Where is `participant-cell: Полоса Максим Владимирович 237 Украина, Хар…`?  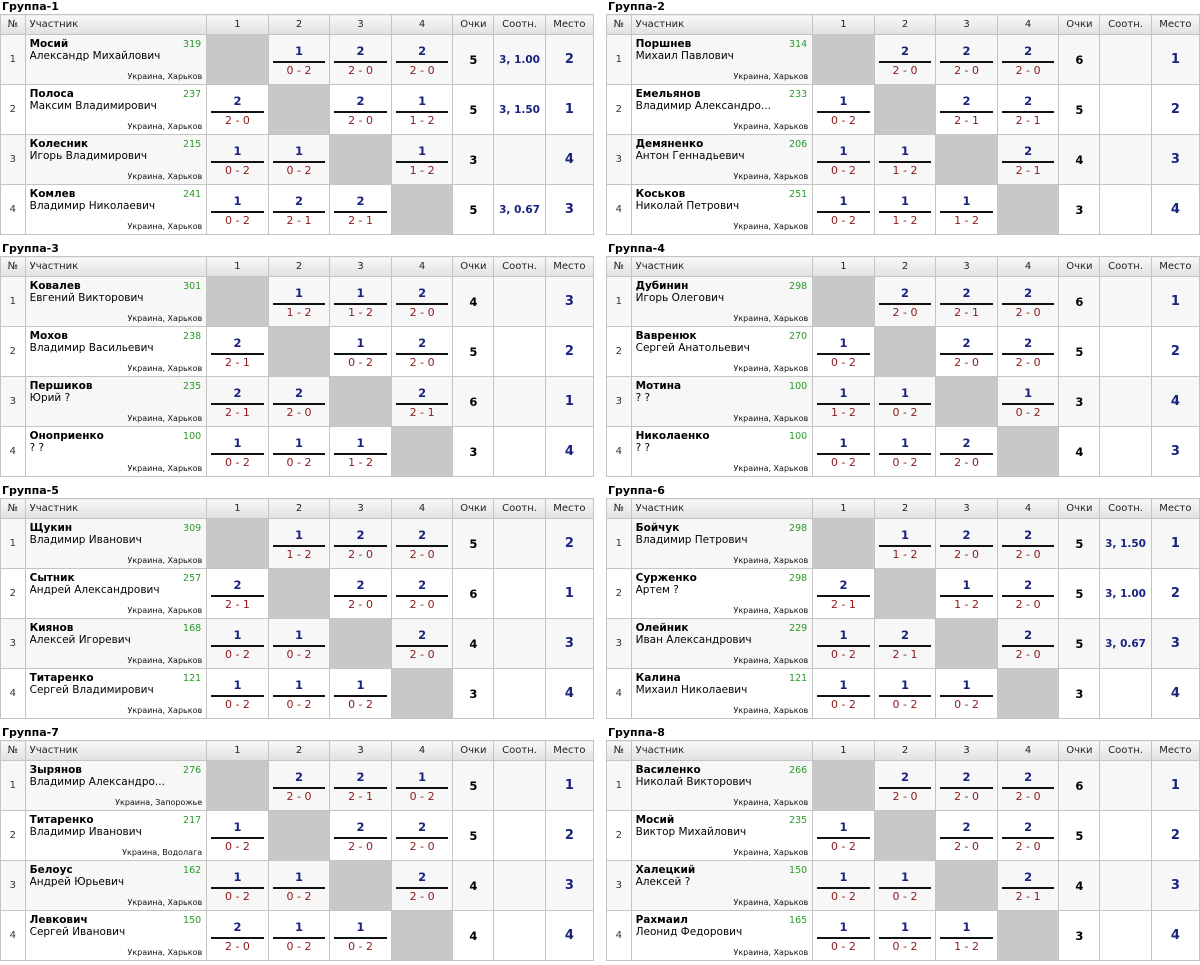 participant-cell: Полоса Максим Владимирович 237 Украина, Хар… is located at coordinates (116, 109).